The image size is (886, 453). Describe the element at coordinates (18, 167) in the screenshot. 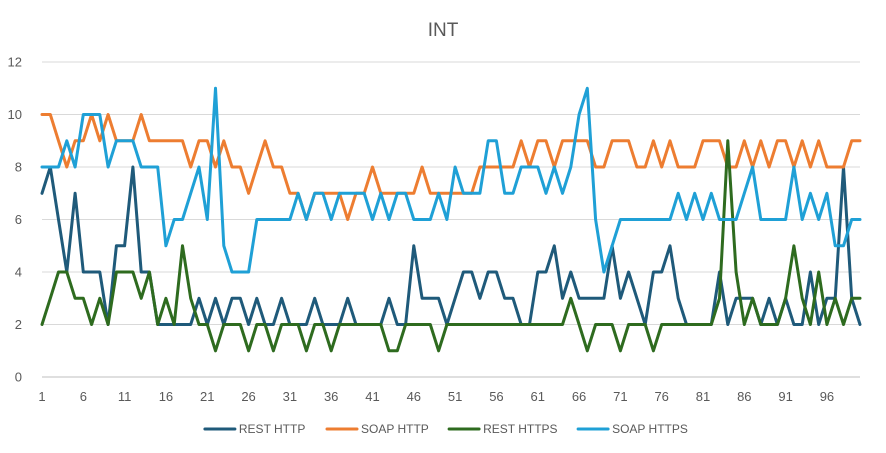

I see `y-tick-label: 8` at that location.